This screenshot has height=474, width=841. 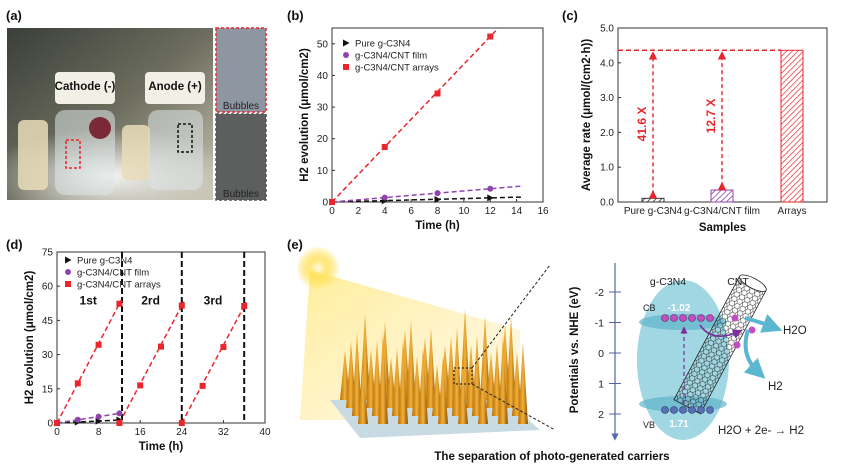 I want to click on plot-frame, so click(x=161, y=337).